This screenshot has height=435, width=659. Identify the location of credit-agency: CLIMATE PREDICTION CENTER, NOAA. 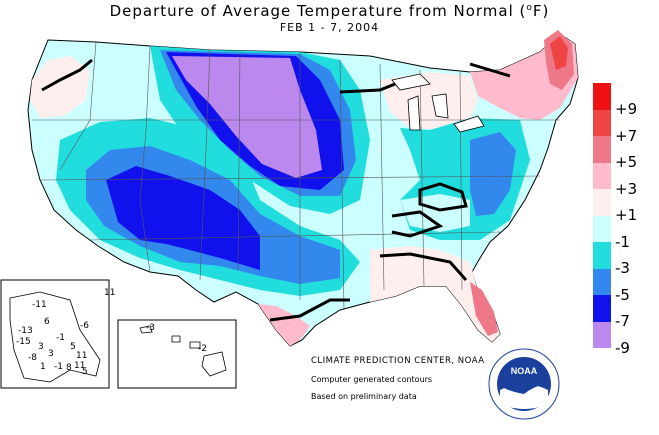
(398, 361).